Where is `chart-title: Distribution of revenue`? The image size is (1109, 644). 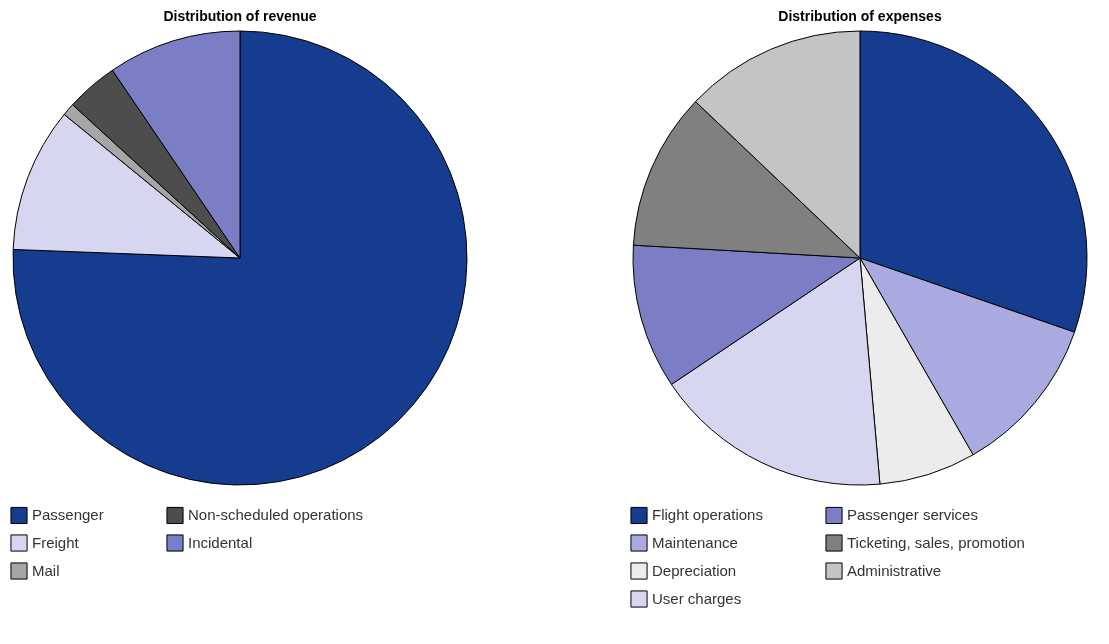 chart-title: Distribution of revenue is located at coordinates (240, 16).